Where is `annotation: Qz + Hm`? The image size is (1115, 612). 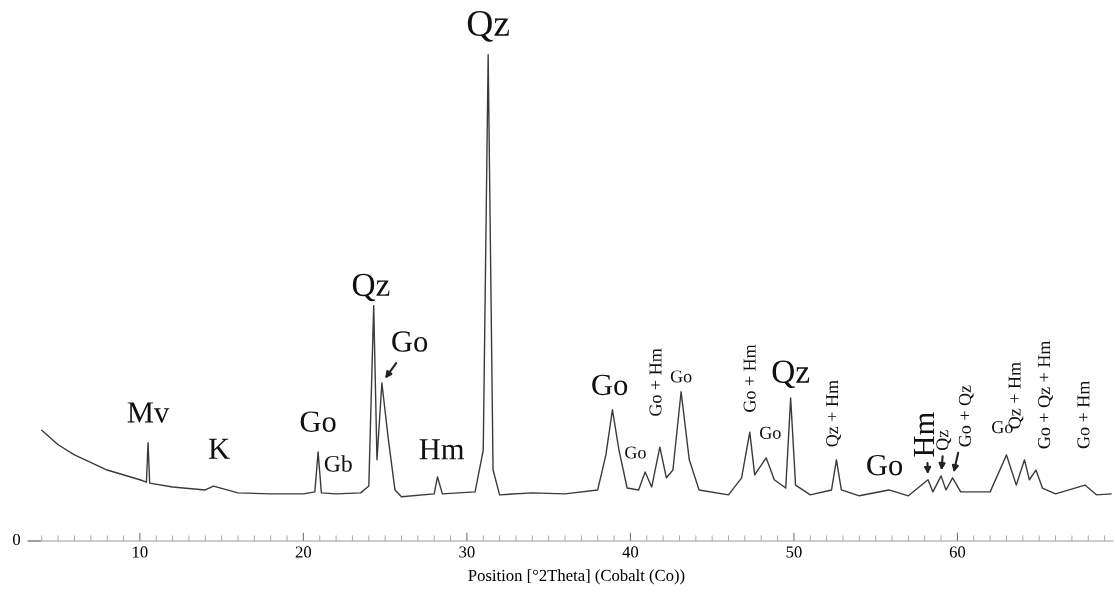
annotation: Qz + Hm is located at coordinates (833, 413).